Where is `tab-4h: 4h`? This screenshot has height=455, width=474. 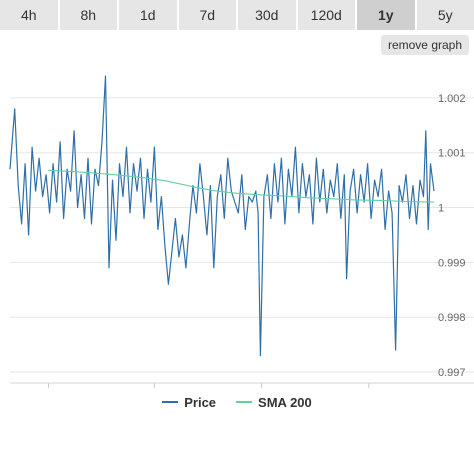 tab-4h: 4h is located at coordinates (29, 15).